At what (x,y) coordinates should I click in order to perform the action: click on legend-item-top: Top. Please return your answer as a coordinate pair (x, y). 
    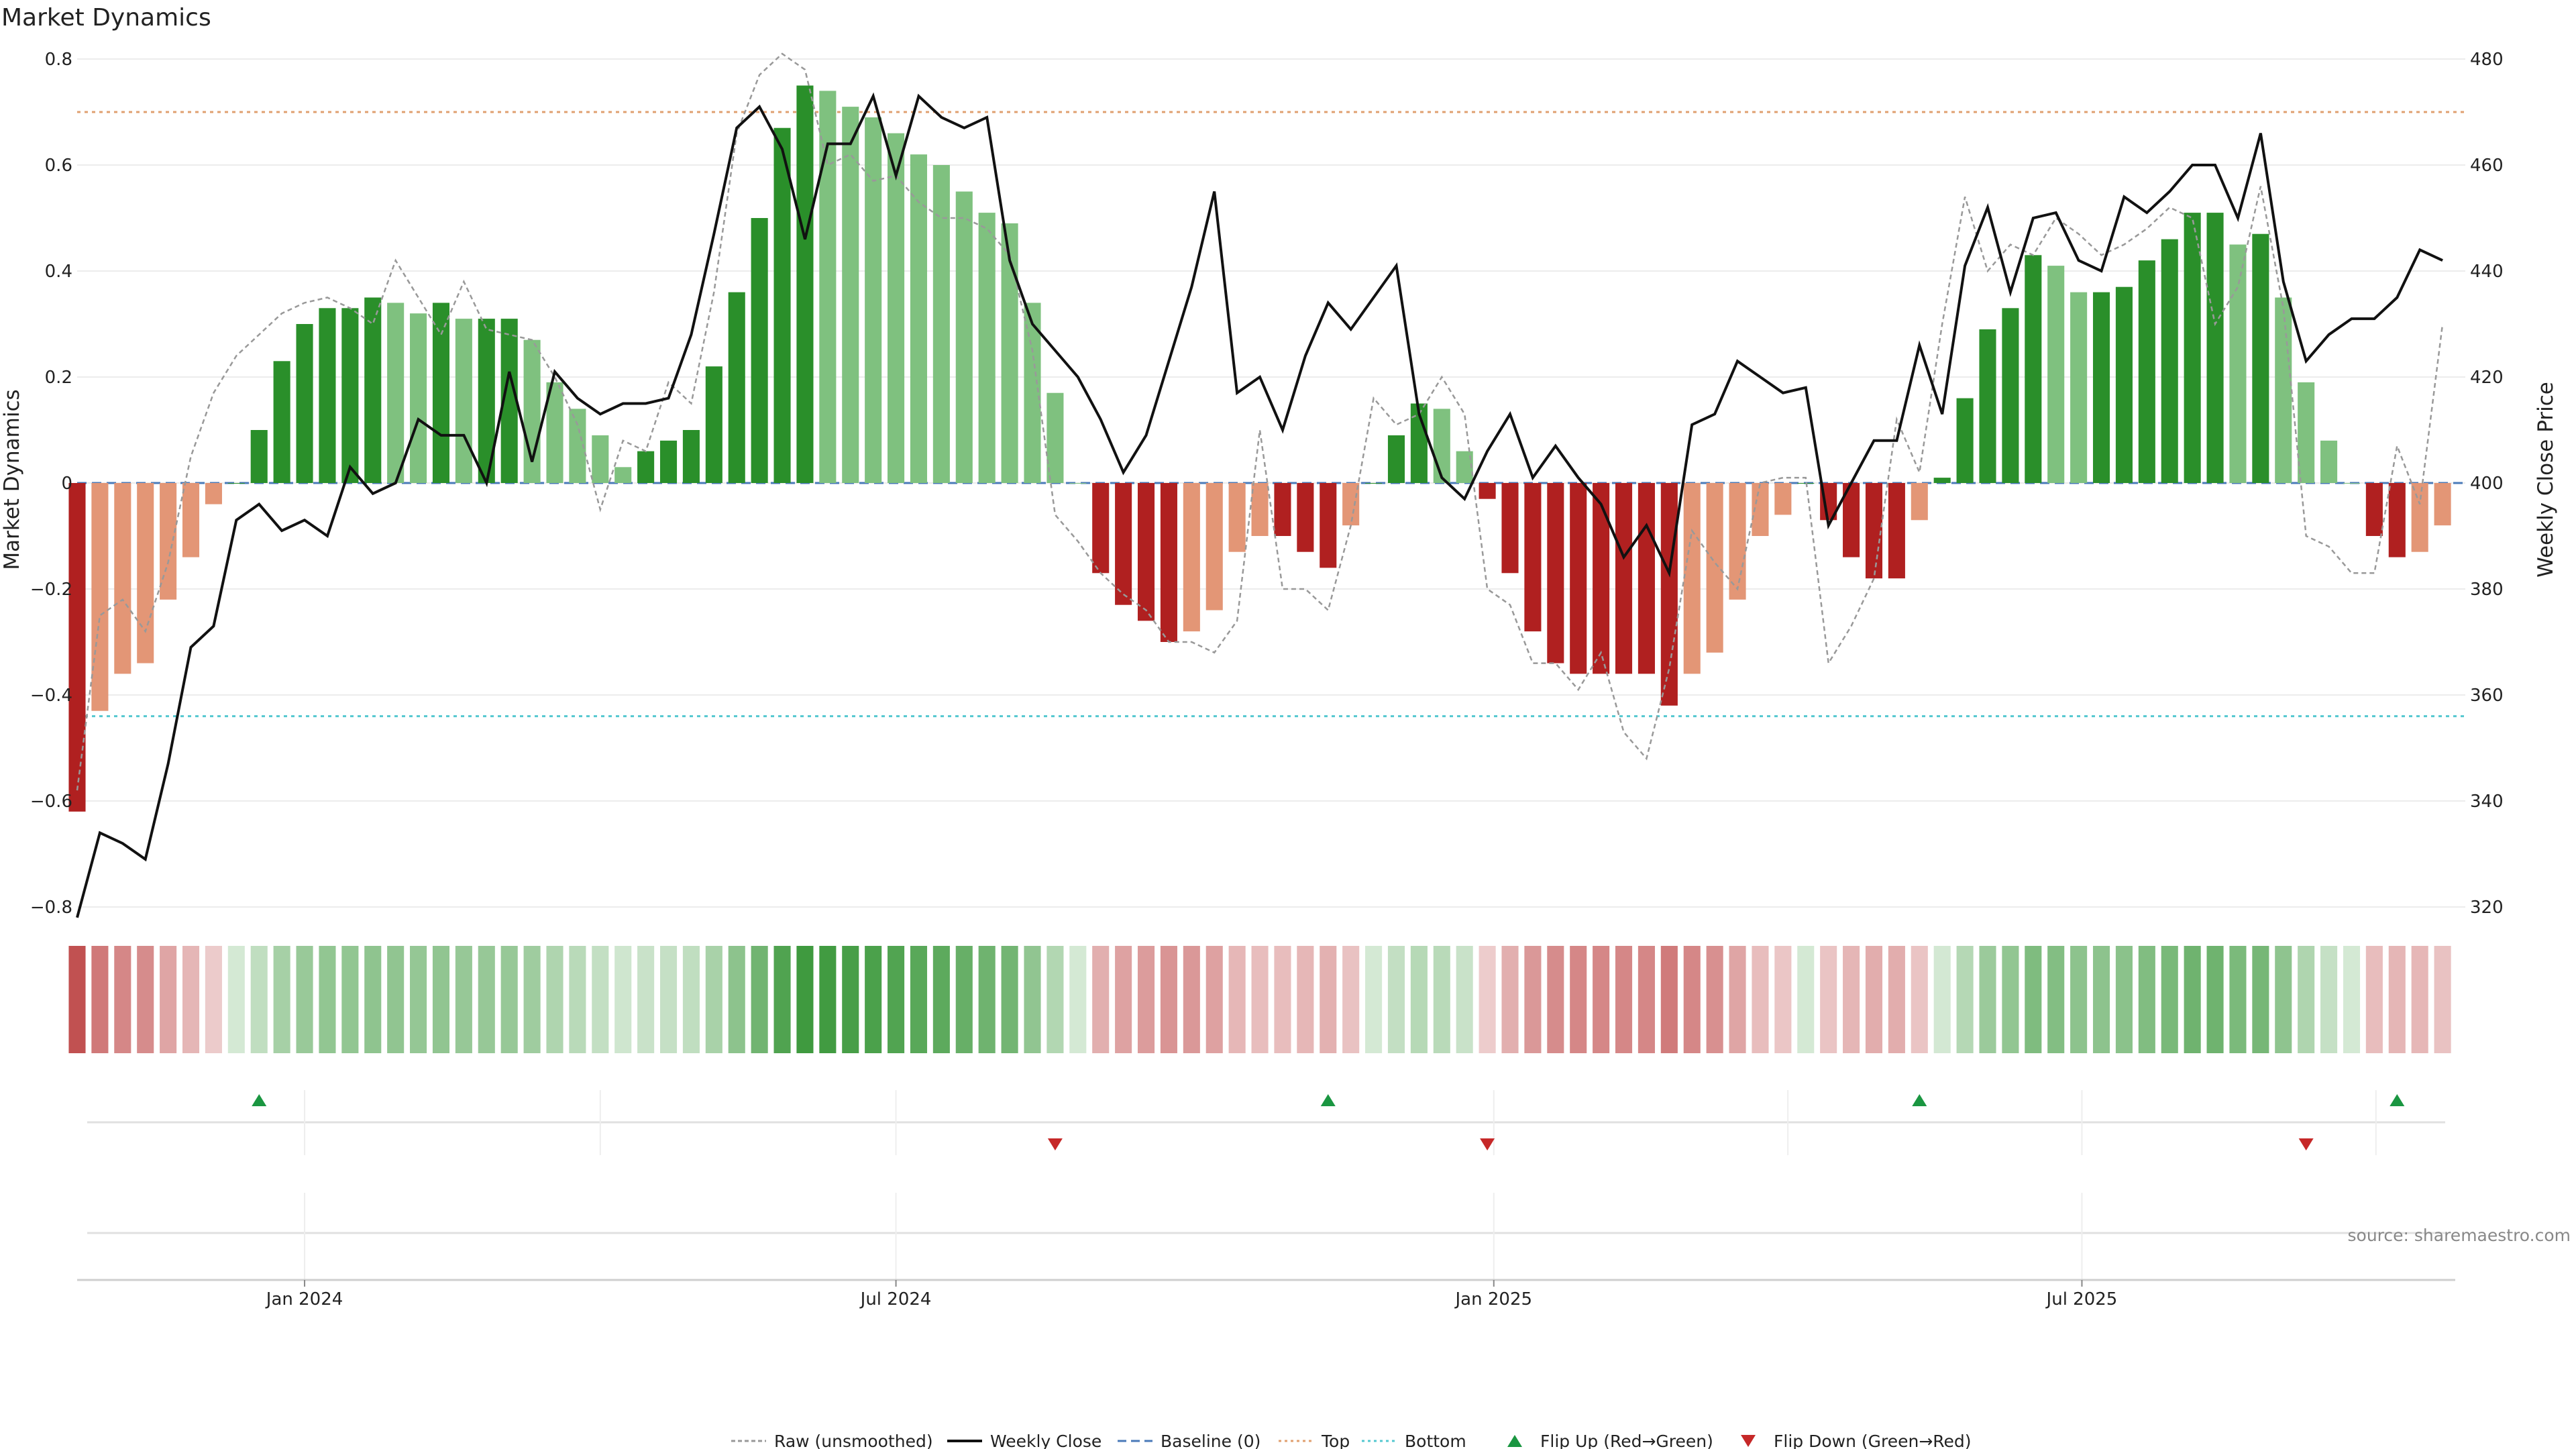
    Looking at the image, I should click on (1314, 1440).